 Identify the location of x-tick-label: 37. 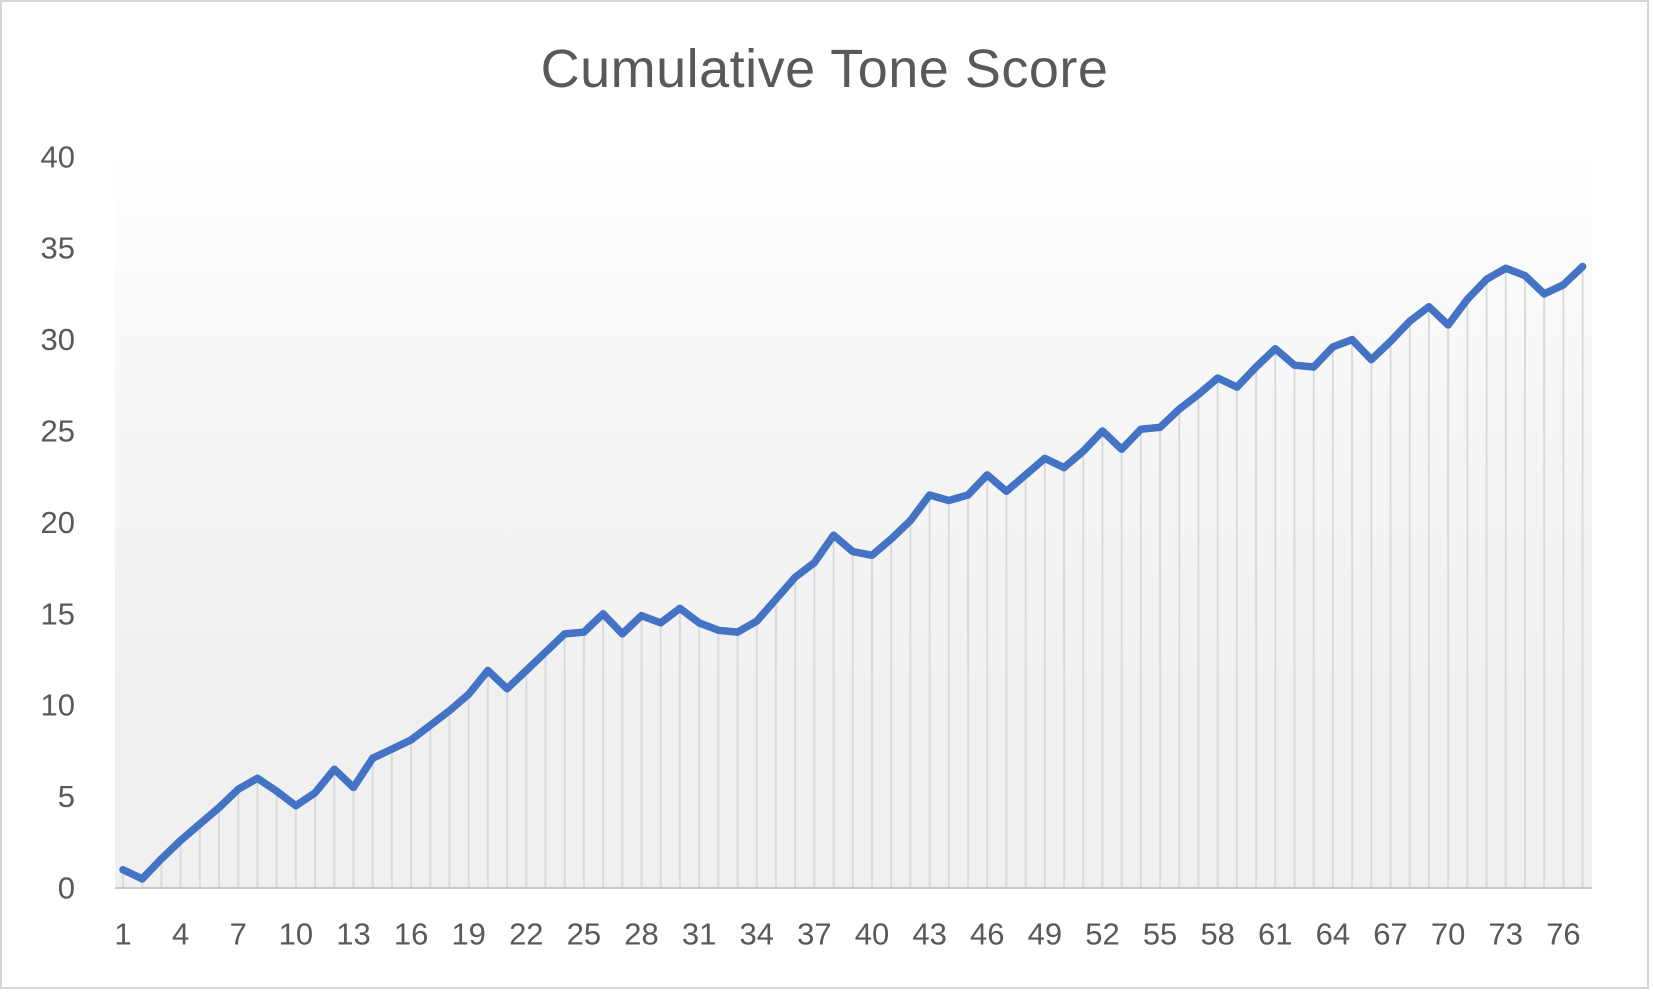
(814, 934).